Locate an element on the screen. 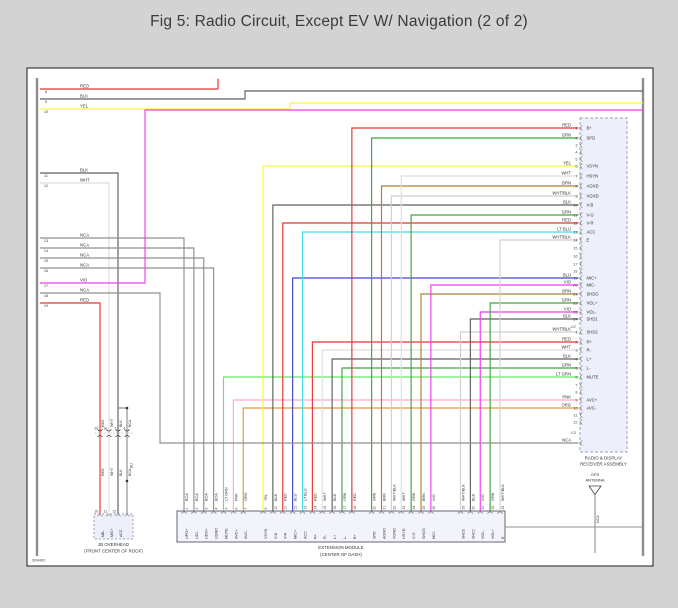 This screenshot has height=608, width=678. ext-pin-function: SHD1 is located at coordinates (473, 534).